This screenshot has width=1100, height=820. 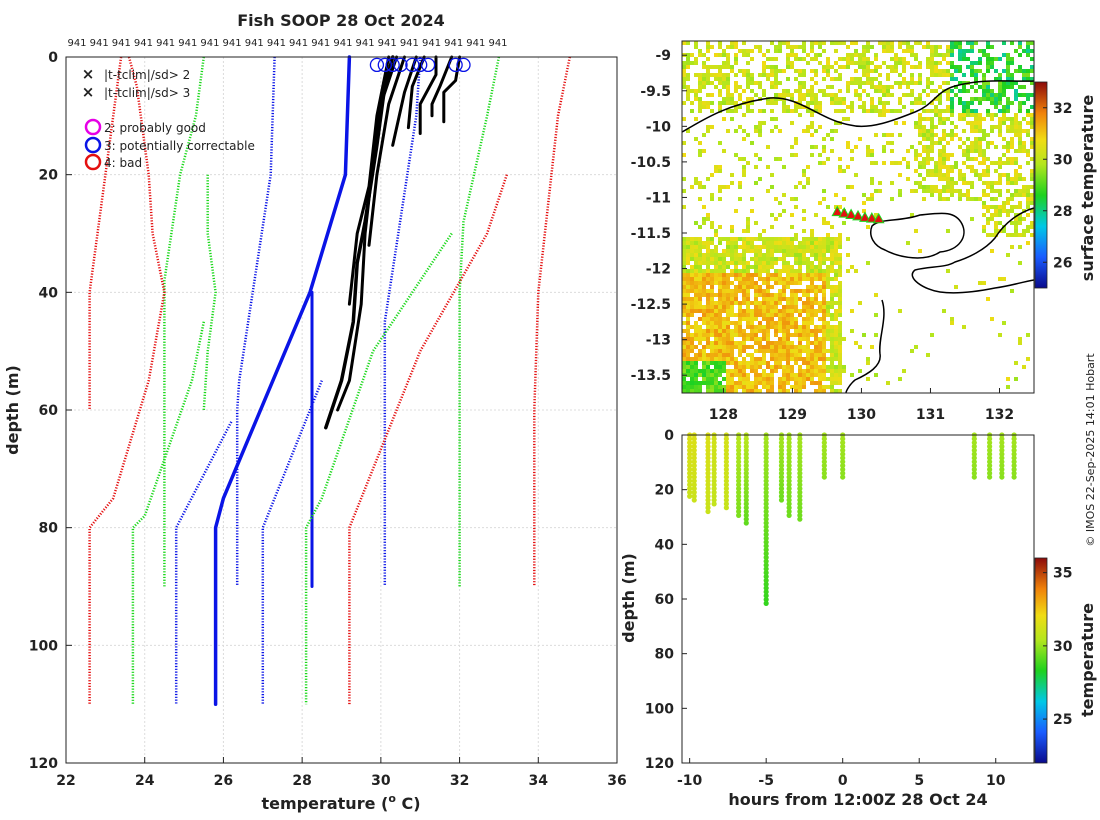 I want to click on td-xtick-label: 5, so click(x=919, y=781).